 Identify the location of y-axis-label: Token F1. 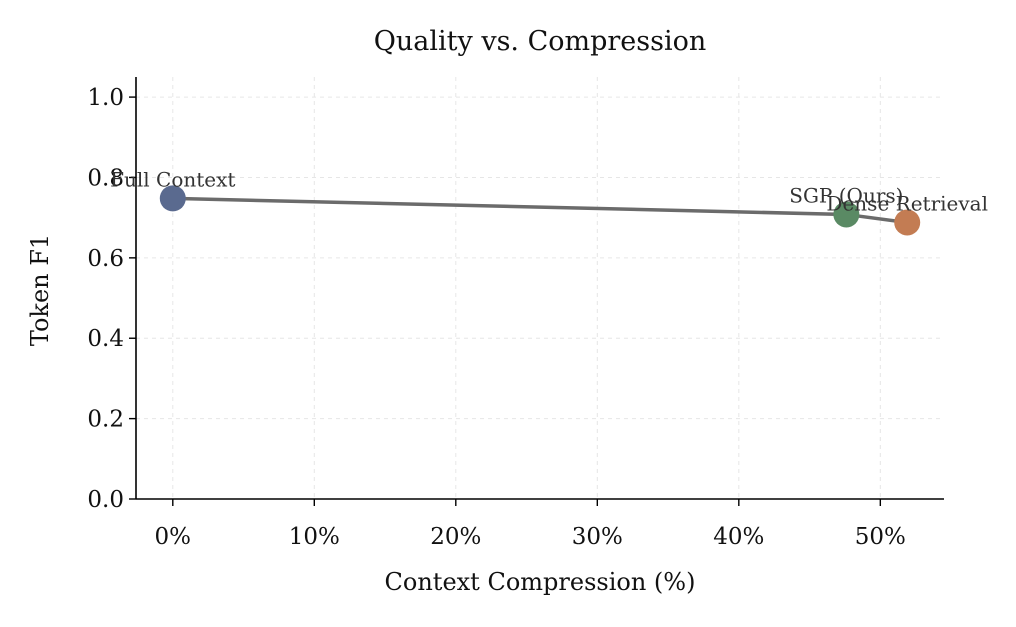
(40, 290).